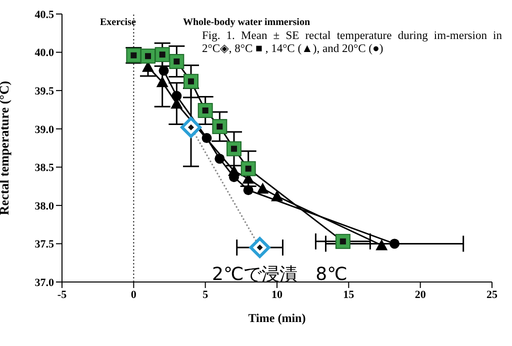 This screenshot has width=512, height=346. I want to click on annotation: Exercise, so click(118, 22).